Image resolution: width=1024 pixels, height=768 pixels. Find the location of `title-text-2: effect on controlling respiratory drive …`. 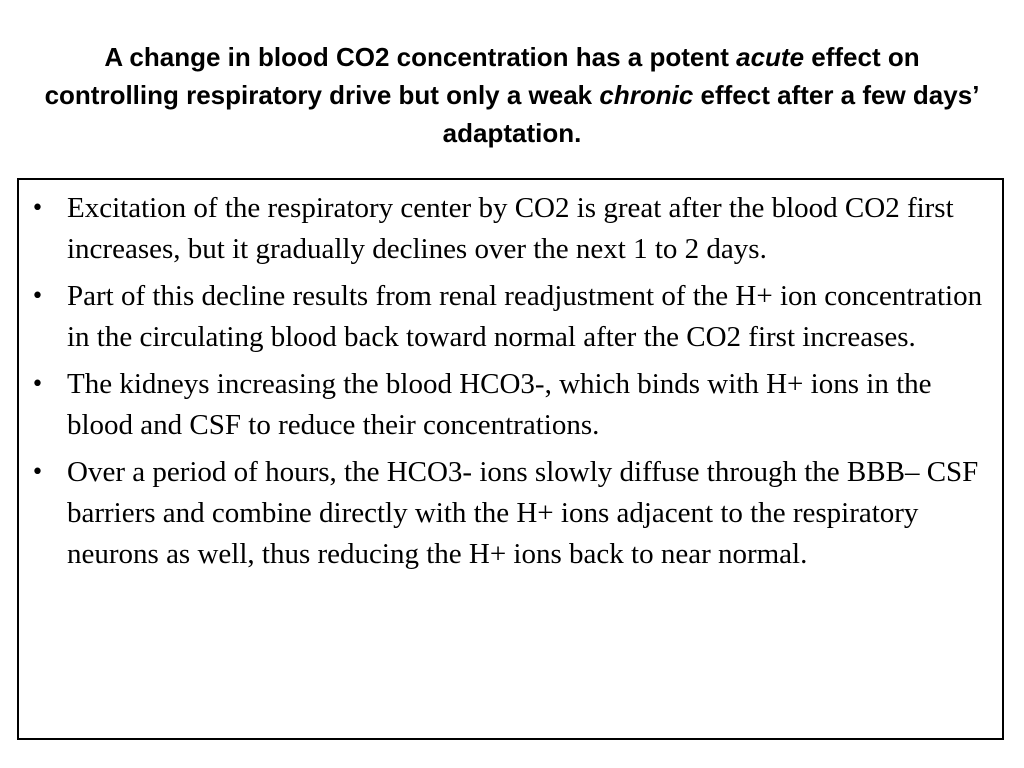

title-text-2: effect on controlling respiratory drive … is located at coordinates (482, 76).